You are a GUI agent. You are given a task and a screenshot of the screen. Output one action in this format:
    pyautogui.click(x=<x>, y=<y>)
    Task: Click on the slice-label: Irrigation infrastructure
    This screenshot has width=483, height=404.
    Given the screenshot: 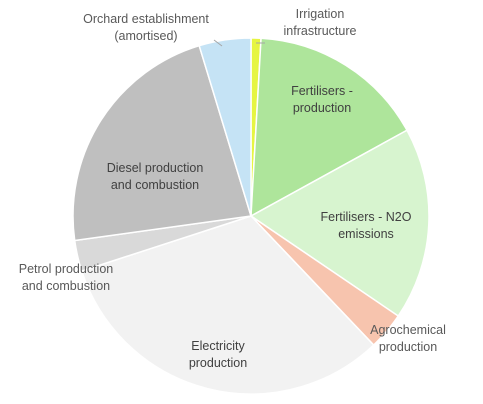 What is the action you would take?
    pyautogui.click(x=320, y=22)
    